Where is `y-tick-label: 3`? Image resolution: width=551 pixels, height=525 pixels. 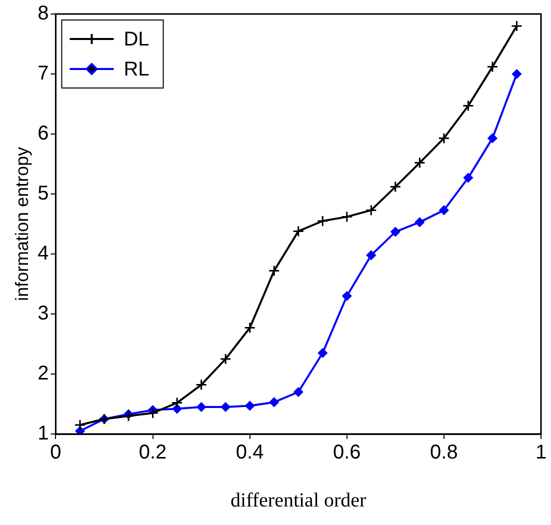
y-tick-label: 3 is located at coordinates (43, 313).